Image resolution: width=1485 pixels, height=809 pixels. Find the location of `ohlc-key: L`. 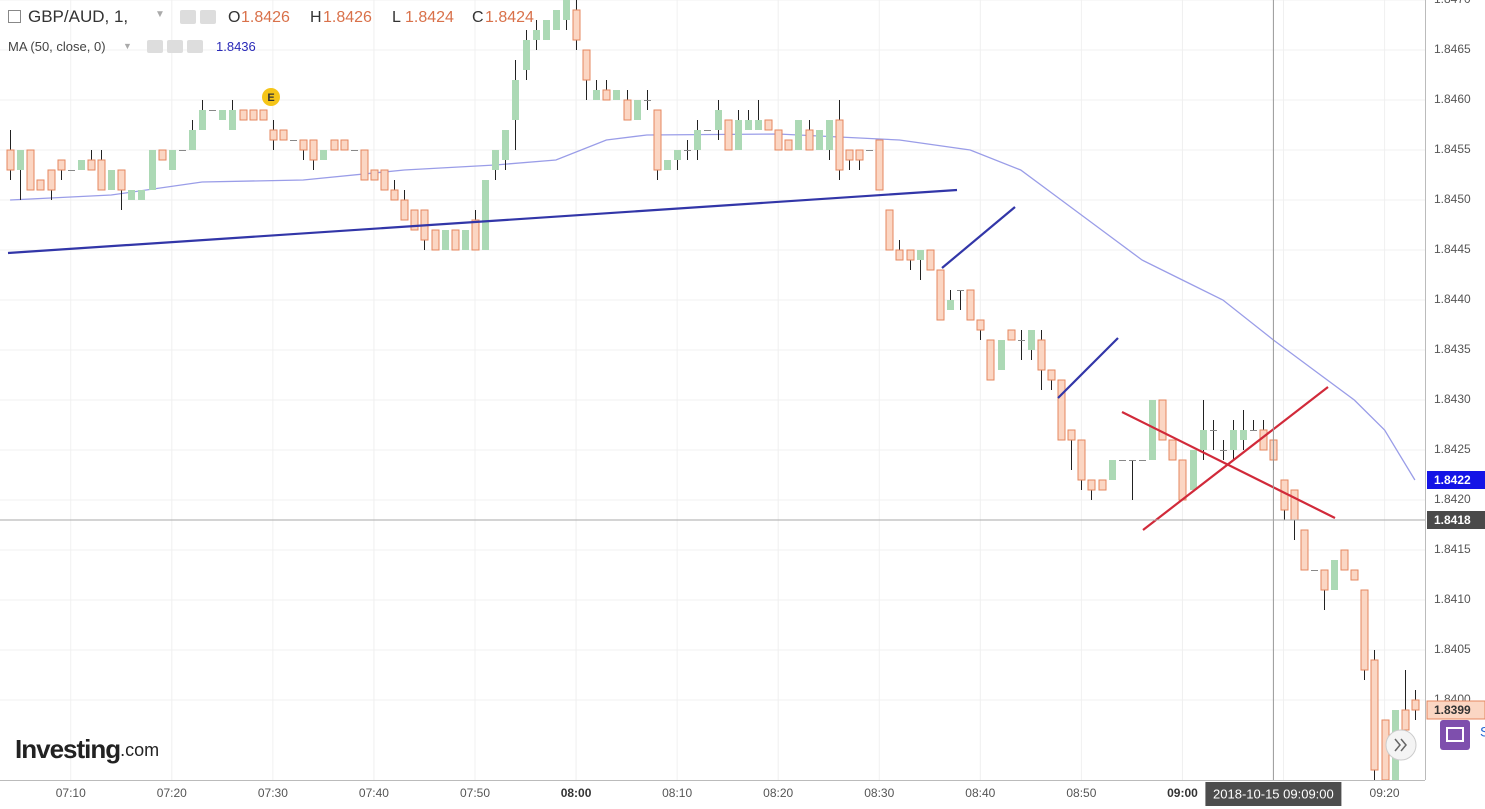

ohlc-key: L is located at coordinates (396, 17).